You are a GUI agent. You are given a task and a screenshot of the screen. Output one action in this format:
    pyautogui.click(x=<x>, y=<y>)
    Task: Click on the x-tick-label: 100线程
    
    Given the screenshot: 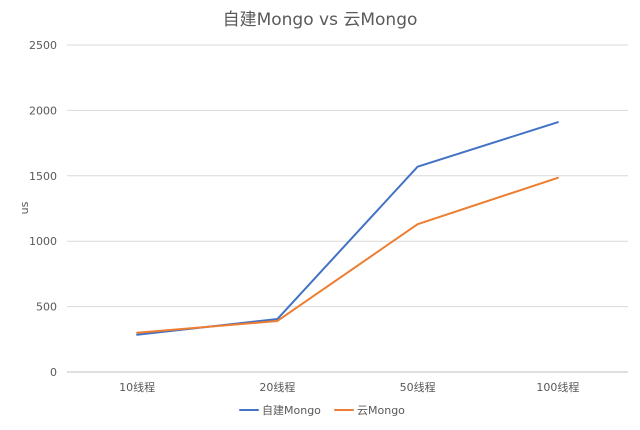 What is the action you would take?
    pyautogui.click(x=557, y=387)
    